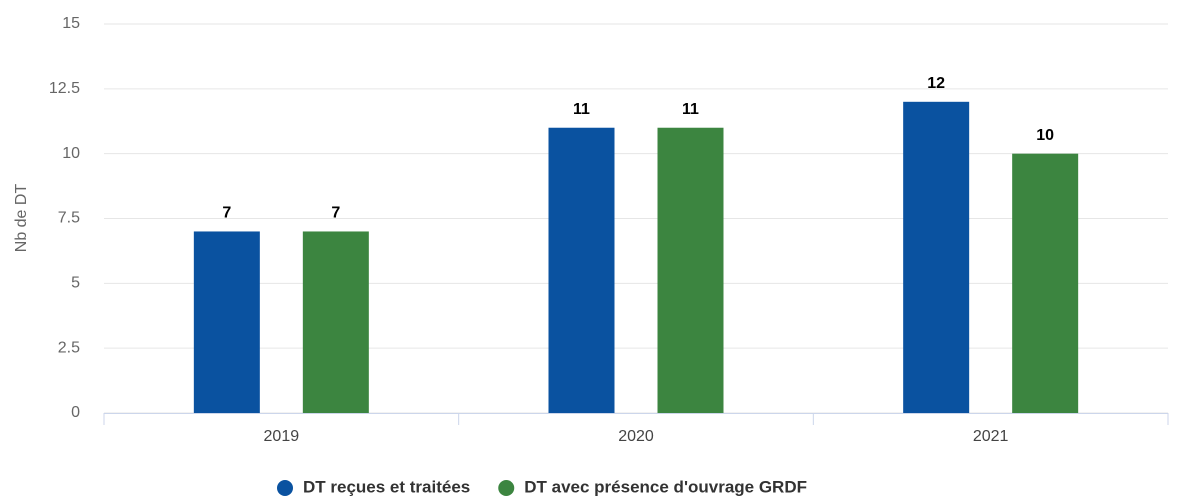  I want to click on legend-entry: DT avec présence d'ouvrage GRDF, so click(665, 486).